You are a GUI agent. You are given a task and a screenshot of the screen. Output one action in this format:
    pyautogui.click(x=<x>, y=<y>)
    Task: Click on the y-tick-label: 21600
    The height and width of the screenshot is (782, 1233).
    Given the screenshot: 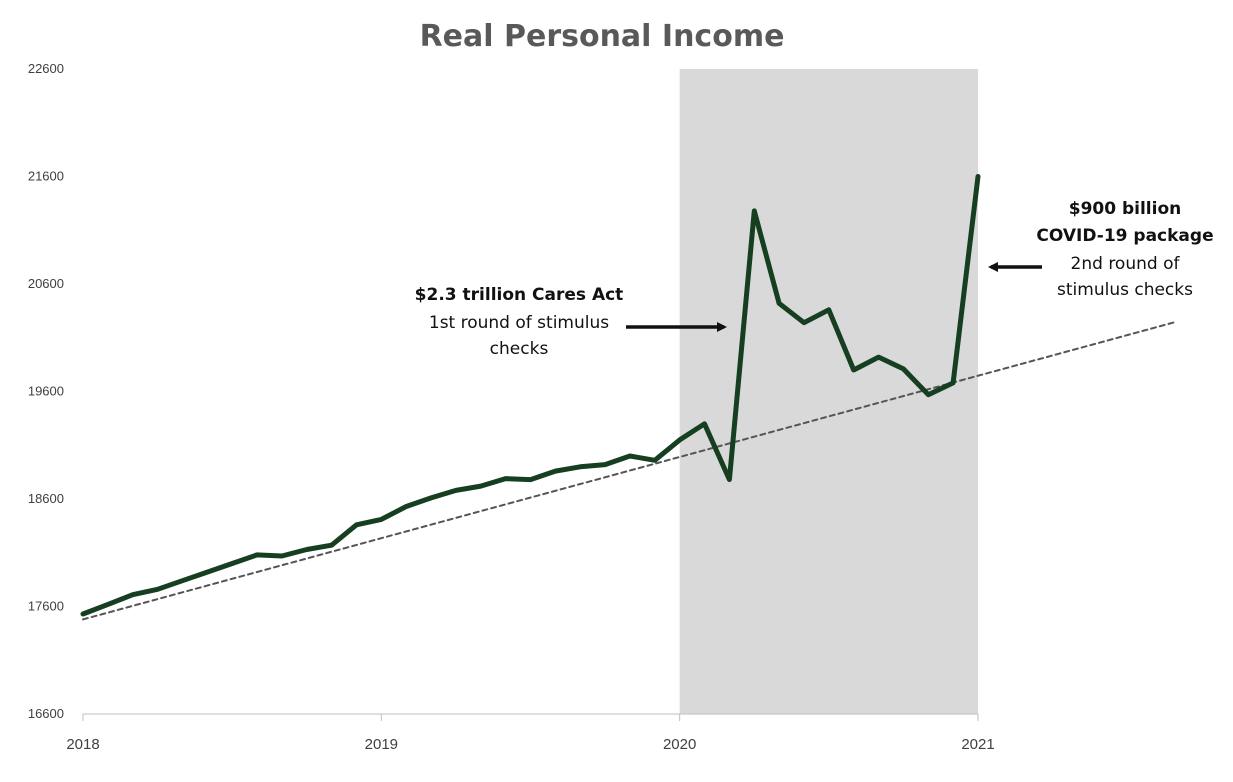 What is the action you would take?
    pyautogui.click(x=46, y=176)
    